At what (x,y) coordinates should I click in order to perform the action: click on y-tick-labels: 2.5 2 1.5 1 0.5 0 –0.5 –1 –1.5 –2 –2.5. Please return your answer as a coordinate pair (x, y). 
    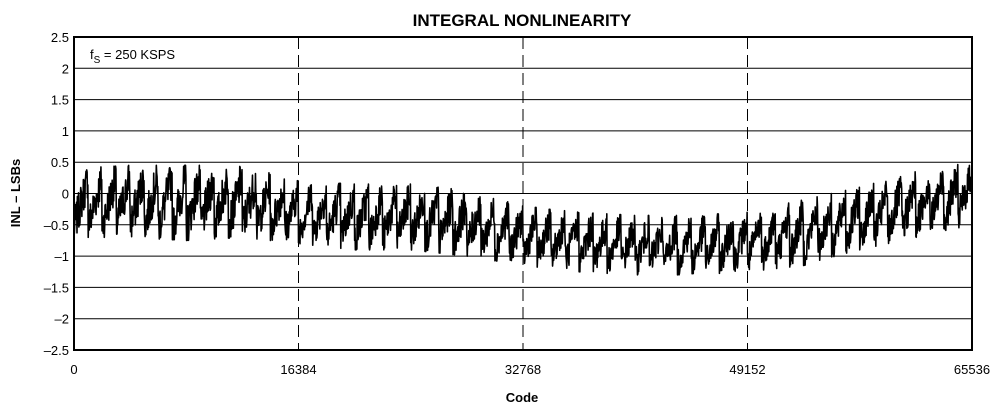
    Looking at the image, I should click on (56, 194).